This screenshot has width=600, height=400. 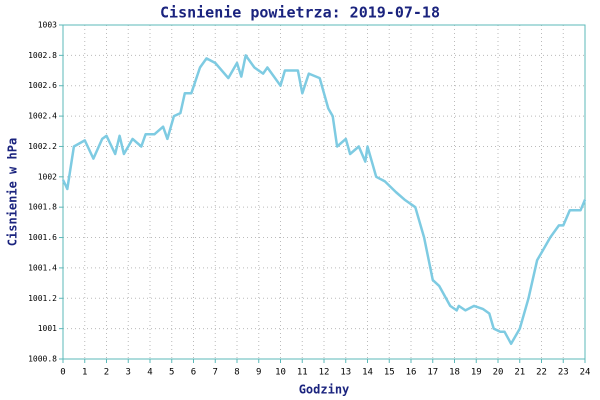 What do you see at coordinates (42, 146) in the screenshot?
I see `y-tick-label: 1002.2` at bounding box center [42, 146].